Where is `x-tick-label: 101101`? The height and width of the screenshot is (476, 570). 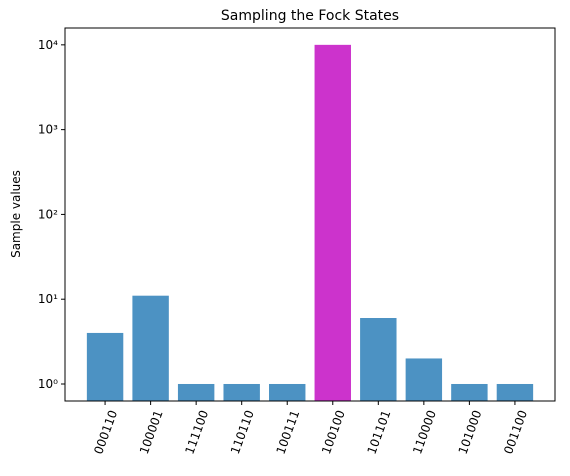
x-tick-label: 101101 is located at coordinates (379, 432).